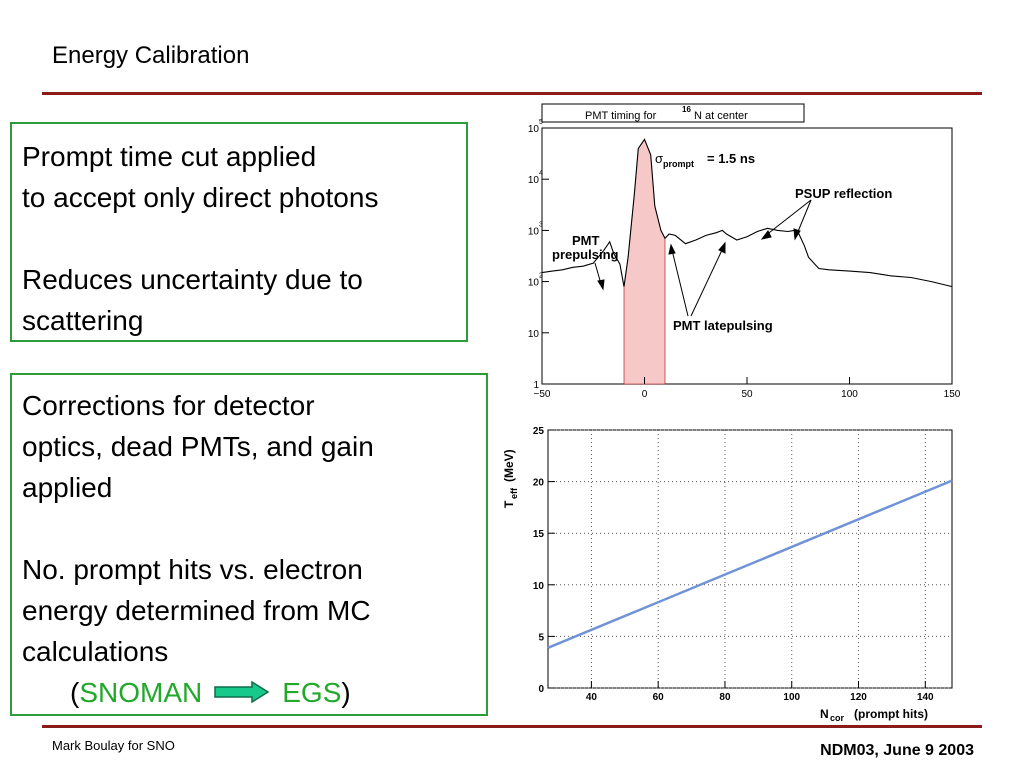  What do you see at coordinates (659, 697) in the screenshot?
I see `chart2-x-tick-label: 60` at bounding box center [659, 697].